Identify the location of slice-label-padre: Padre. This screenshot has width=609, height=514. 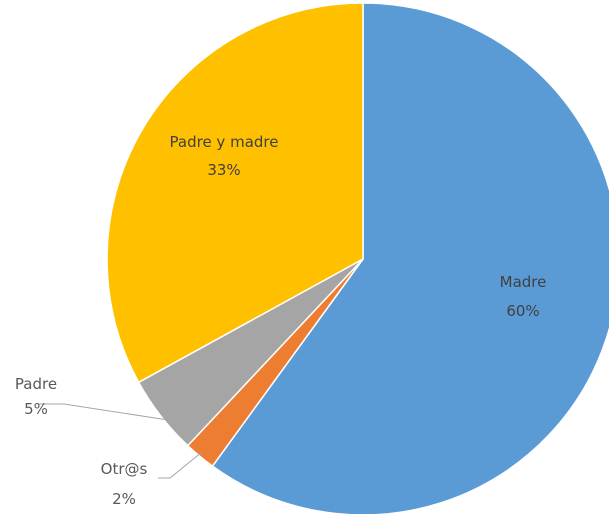
(36, 384).